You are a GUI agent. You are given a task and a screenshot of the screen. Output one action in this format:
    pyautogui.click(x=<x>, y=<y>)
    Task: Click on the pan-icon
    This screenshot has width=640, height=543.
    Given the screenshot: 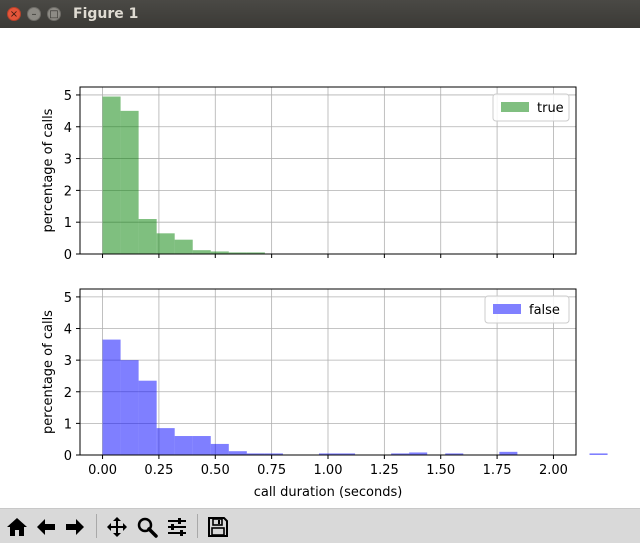 What is the action you would take?
    pyautogui.click(x=117, y=527)
    